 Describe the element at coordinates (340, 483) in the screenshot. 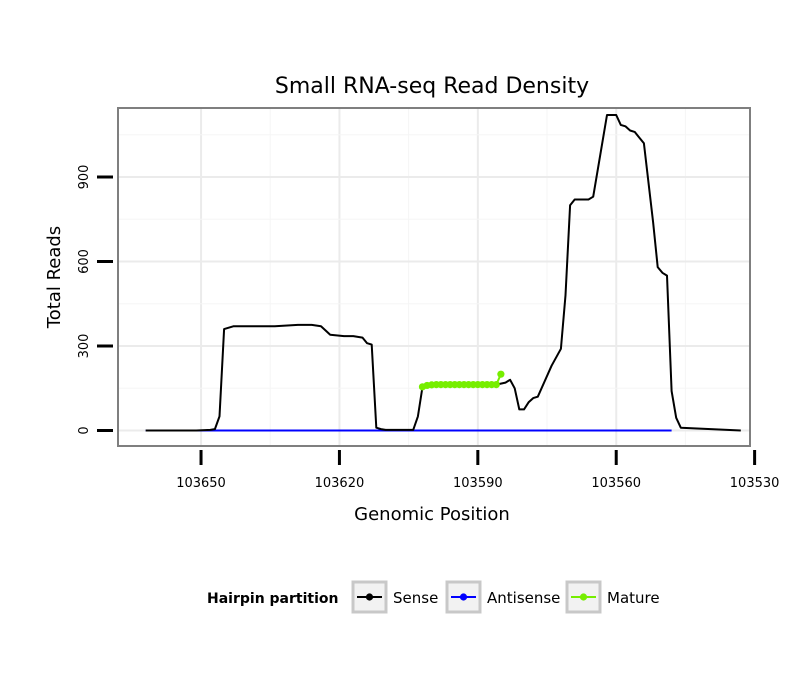

I see `x-tick-label: 103620` at that location.